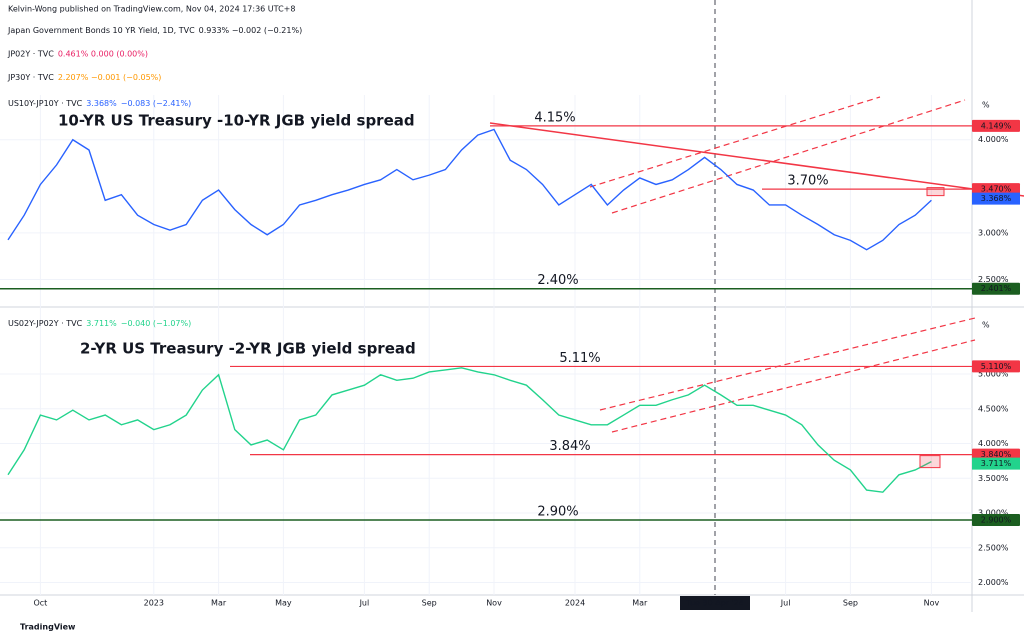 This screenshot has width=1024, height=638. I want to click on level-note: 3.84%, so click(569, 446).